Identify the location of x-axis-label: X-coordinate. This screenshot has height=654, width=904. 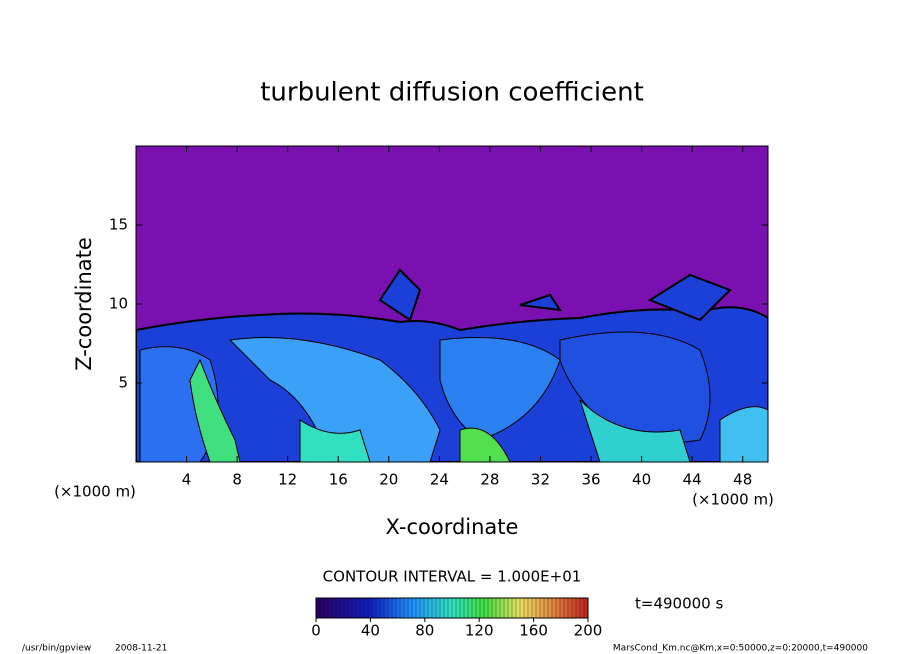
(452, 527).